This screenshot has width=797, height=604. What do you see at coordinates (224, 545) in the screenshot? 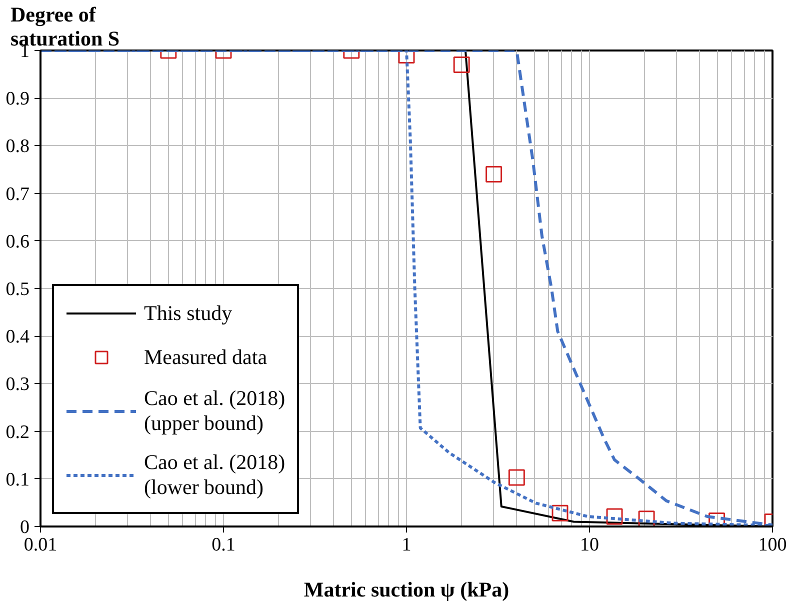
I see `x-tick-label: 0.1` at bounding box center [224, 545].